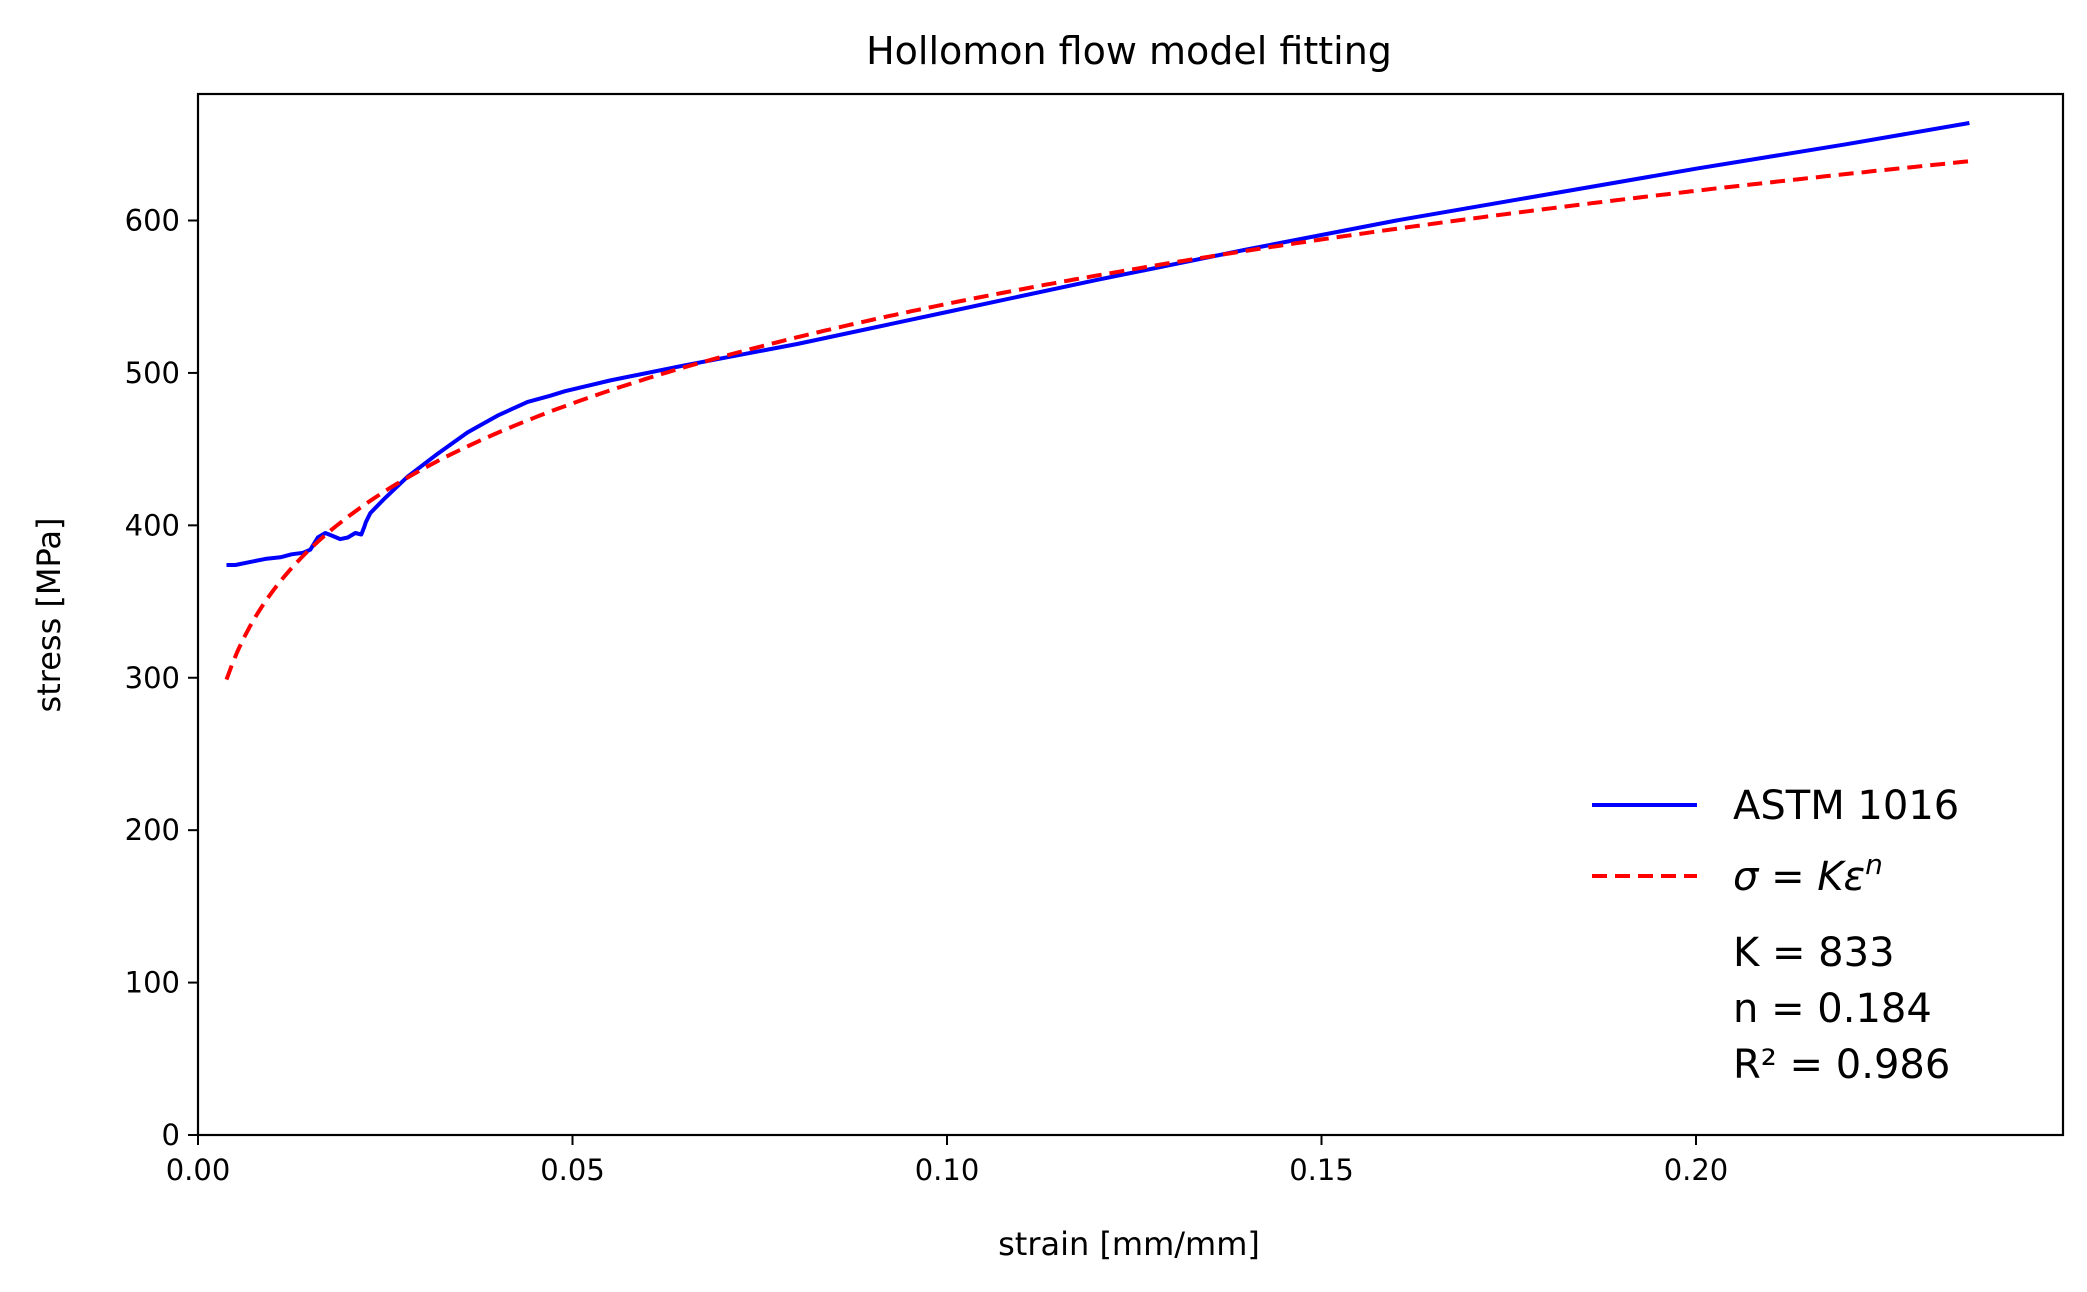 The width and height of the screenshot is (2087, 1292). What do you see at coordinates (1696, 1170) in the screenshot?
I see `x-tick-label: 0.20` at bounding box center [1696, 1170].